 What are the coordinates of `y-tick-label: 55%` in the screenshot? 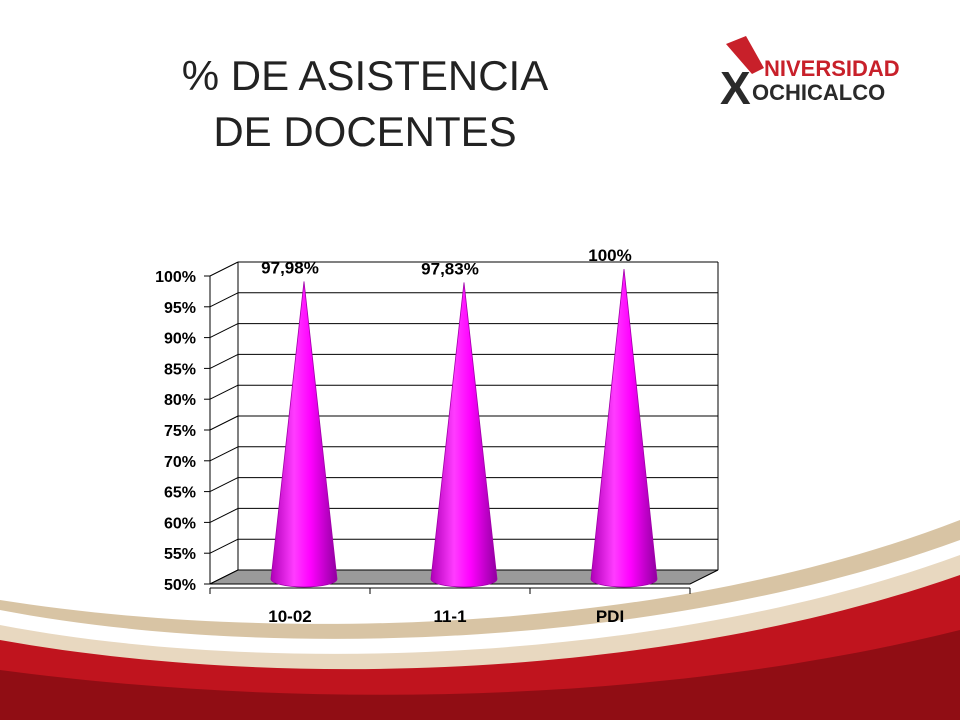 It's located at (180, 554).